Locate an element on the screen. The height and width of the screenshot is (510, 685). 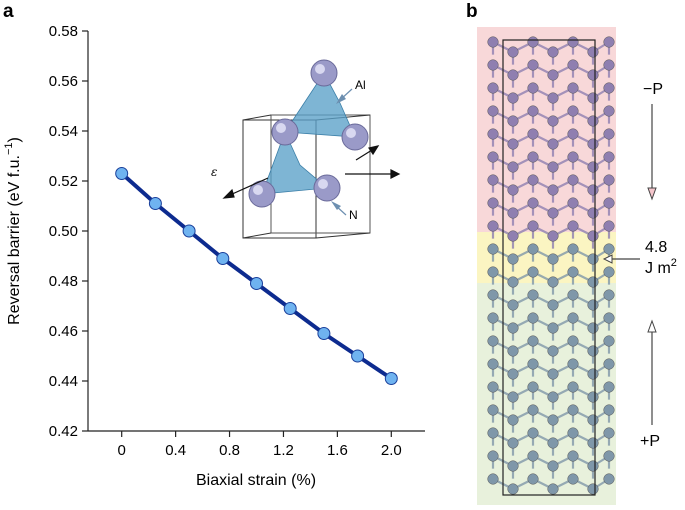
polarization-bottom-label: +P is located at coordinates (650, 441).